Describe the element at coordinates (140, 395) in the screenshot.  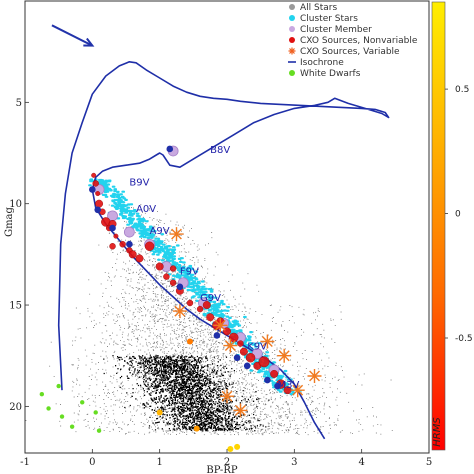
I see `white-dwarfs-group` at that location.